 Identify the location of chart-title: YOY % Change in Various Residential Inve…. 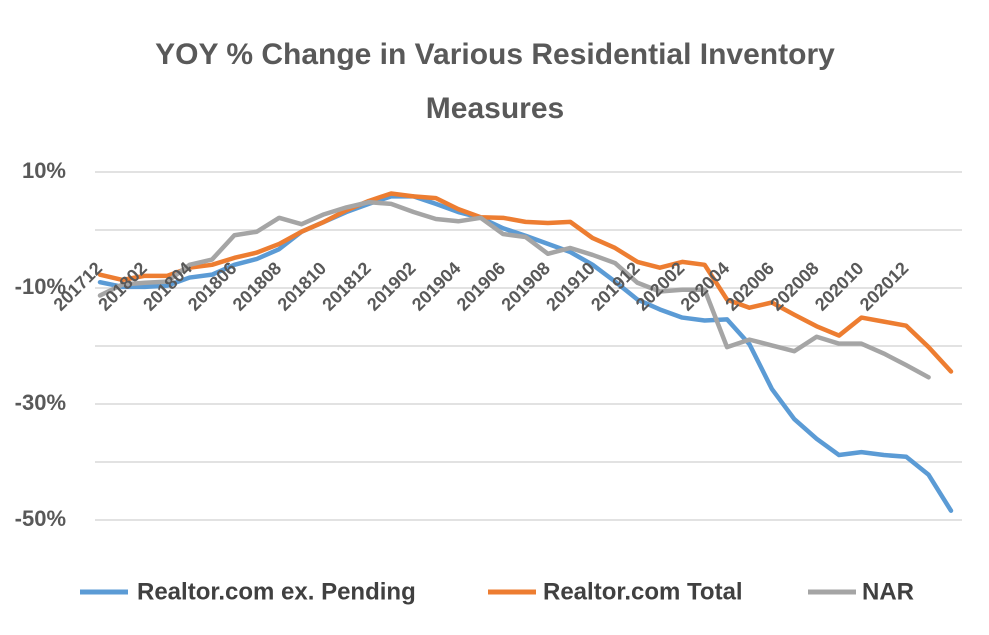
(495, 81).